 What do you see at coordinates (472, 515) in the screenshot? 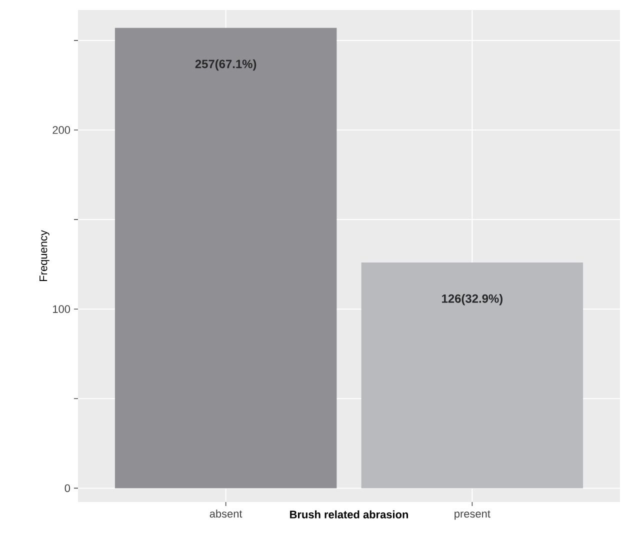
I see `x-tick-label: present` at bounding box center [472, 515].